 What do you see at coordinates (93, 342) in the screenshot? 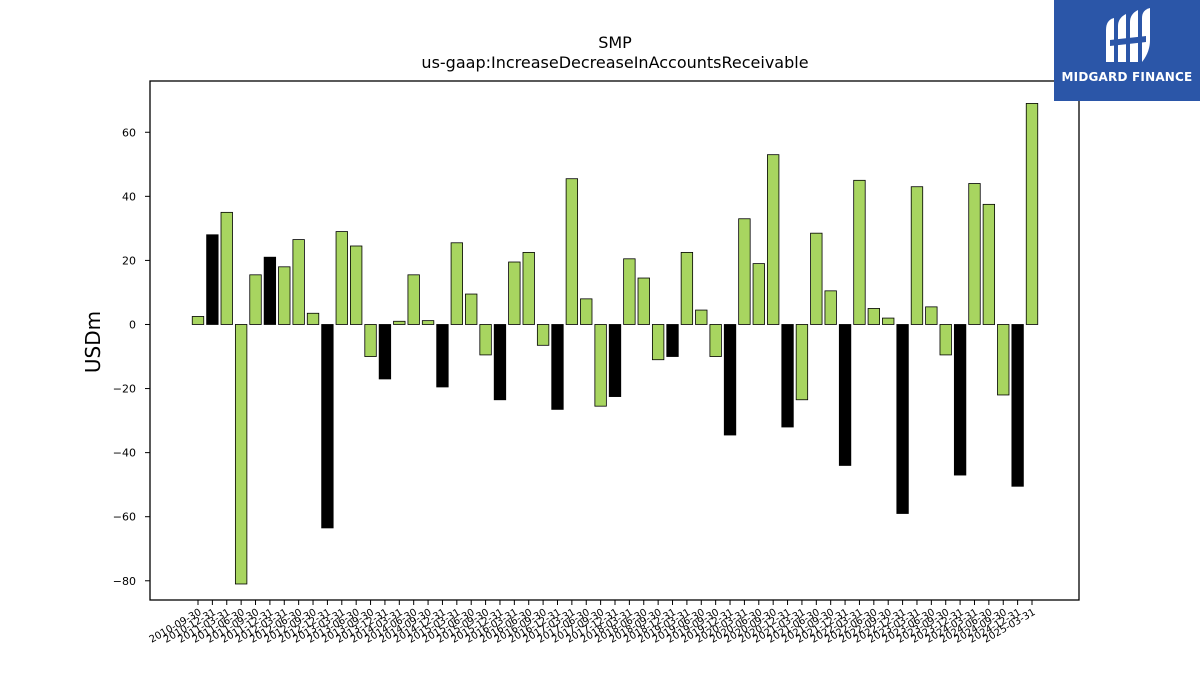
I see `y-axis-label: USDm` at bounding box center [93, 342].